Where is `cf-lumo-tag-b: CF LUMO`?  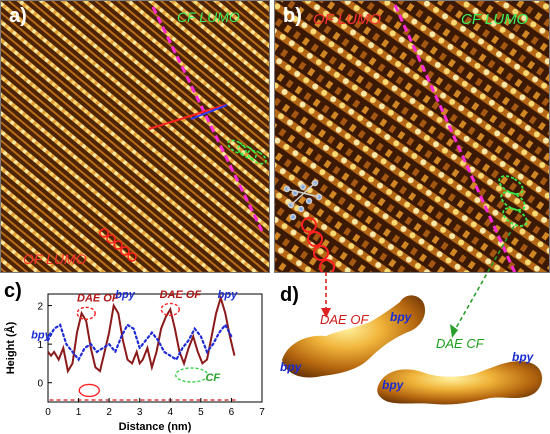 cf-lumo-tag-b: CF LUMO is located at coordinates (495, 19).